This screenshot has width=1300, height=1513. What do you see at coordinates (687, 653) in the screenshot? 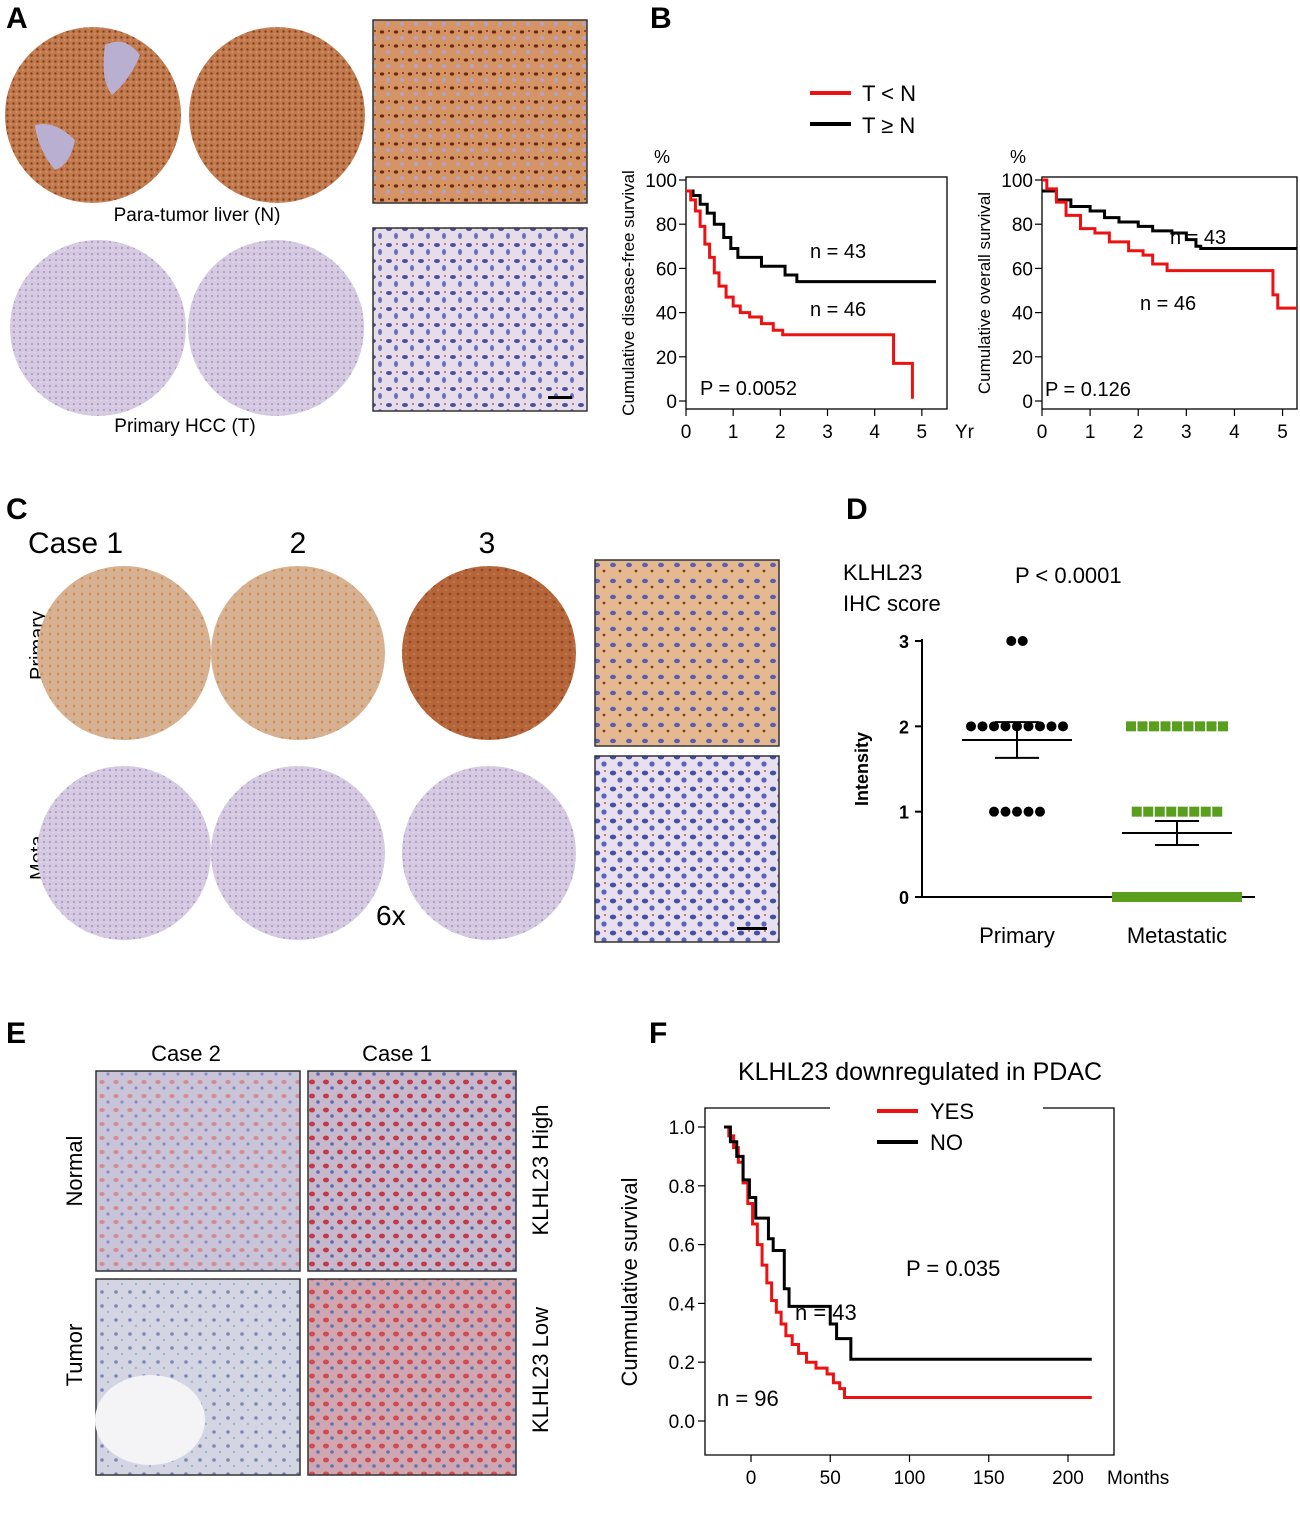
I see `micrograph-primary-zoom` at bounding box center [687, 653].